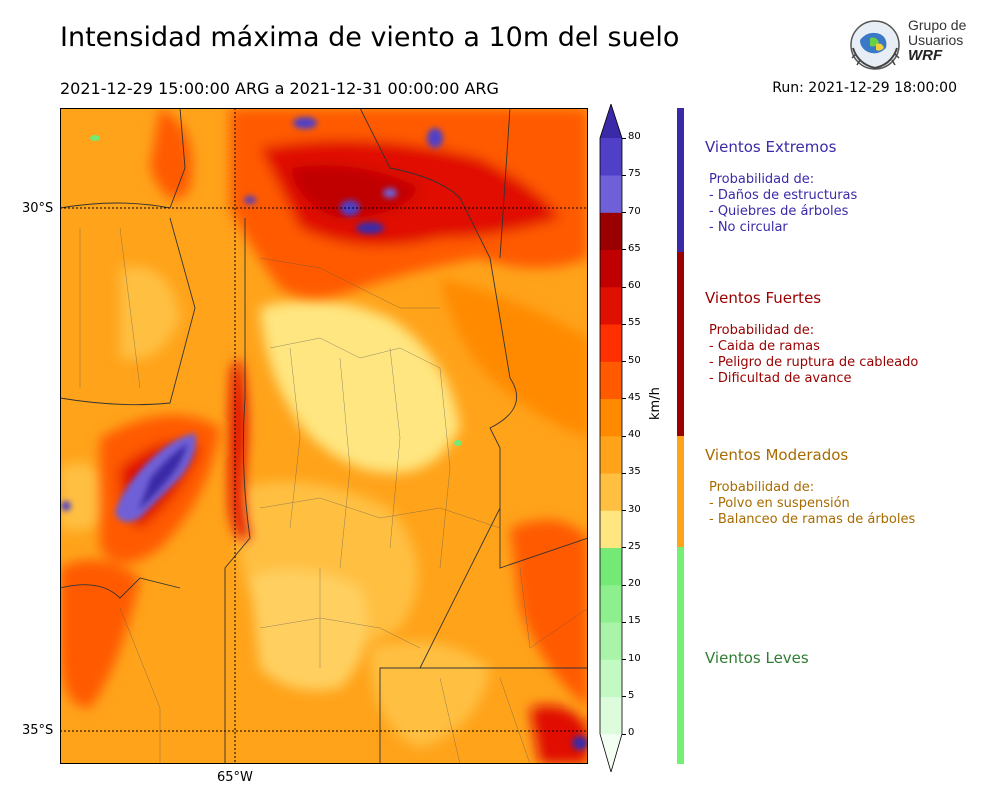 The height and width of the screenshot is (800, 1000). What do you see at coordinates (864, 88) in the screenshot?
I see `run-timestamp: Run: 2021-12-29 18:00:00` at bounding box center [864, 88].